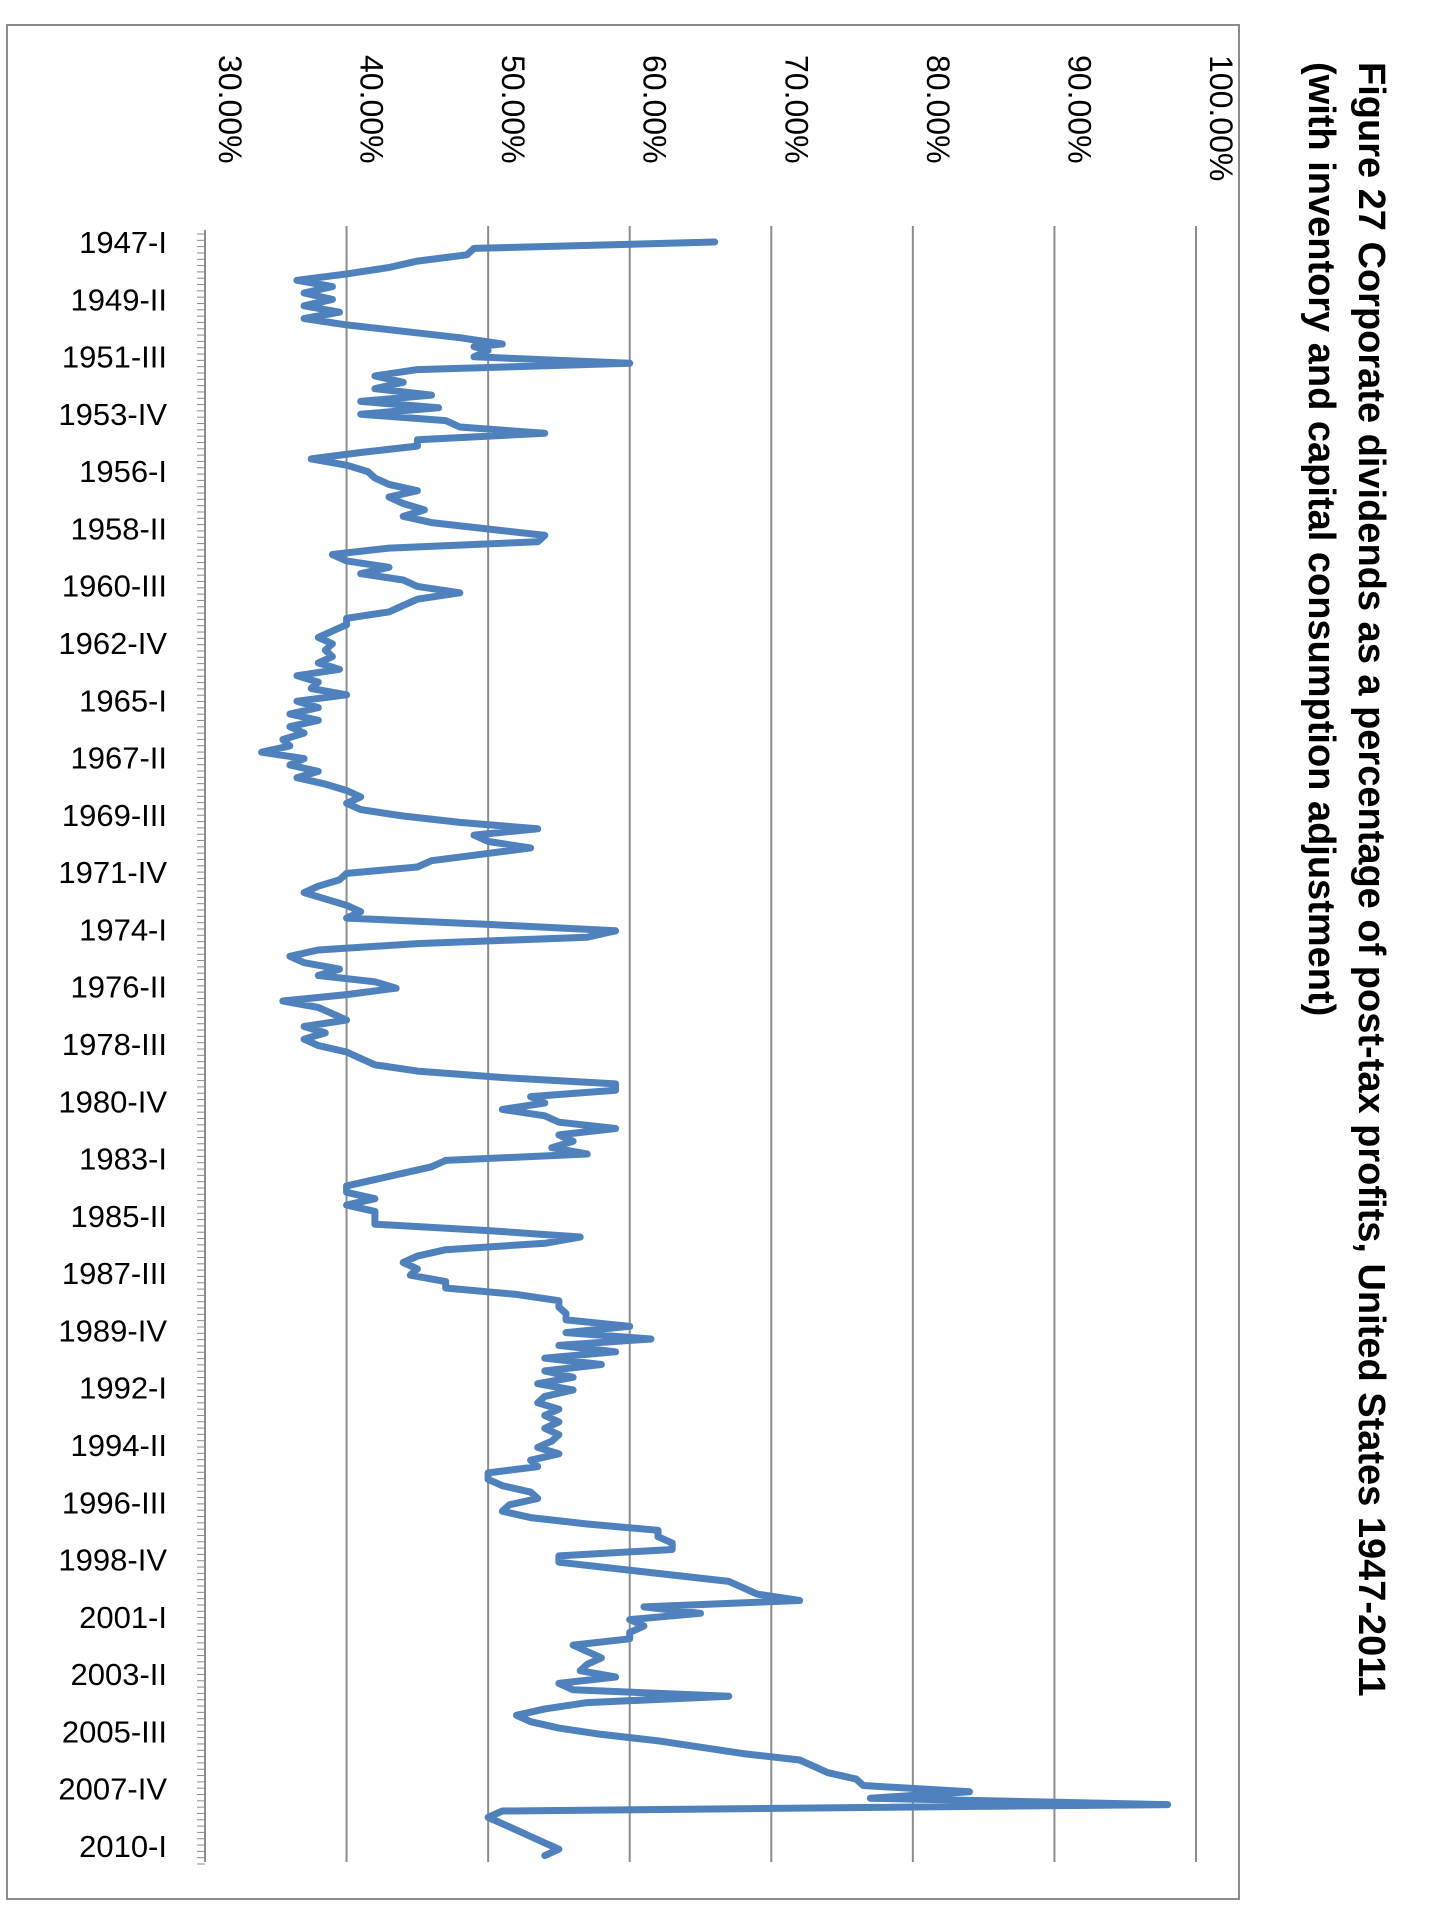  I want to click on x-tick-label: 1949-II, so click(118, 299).